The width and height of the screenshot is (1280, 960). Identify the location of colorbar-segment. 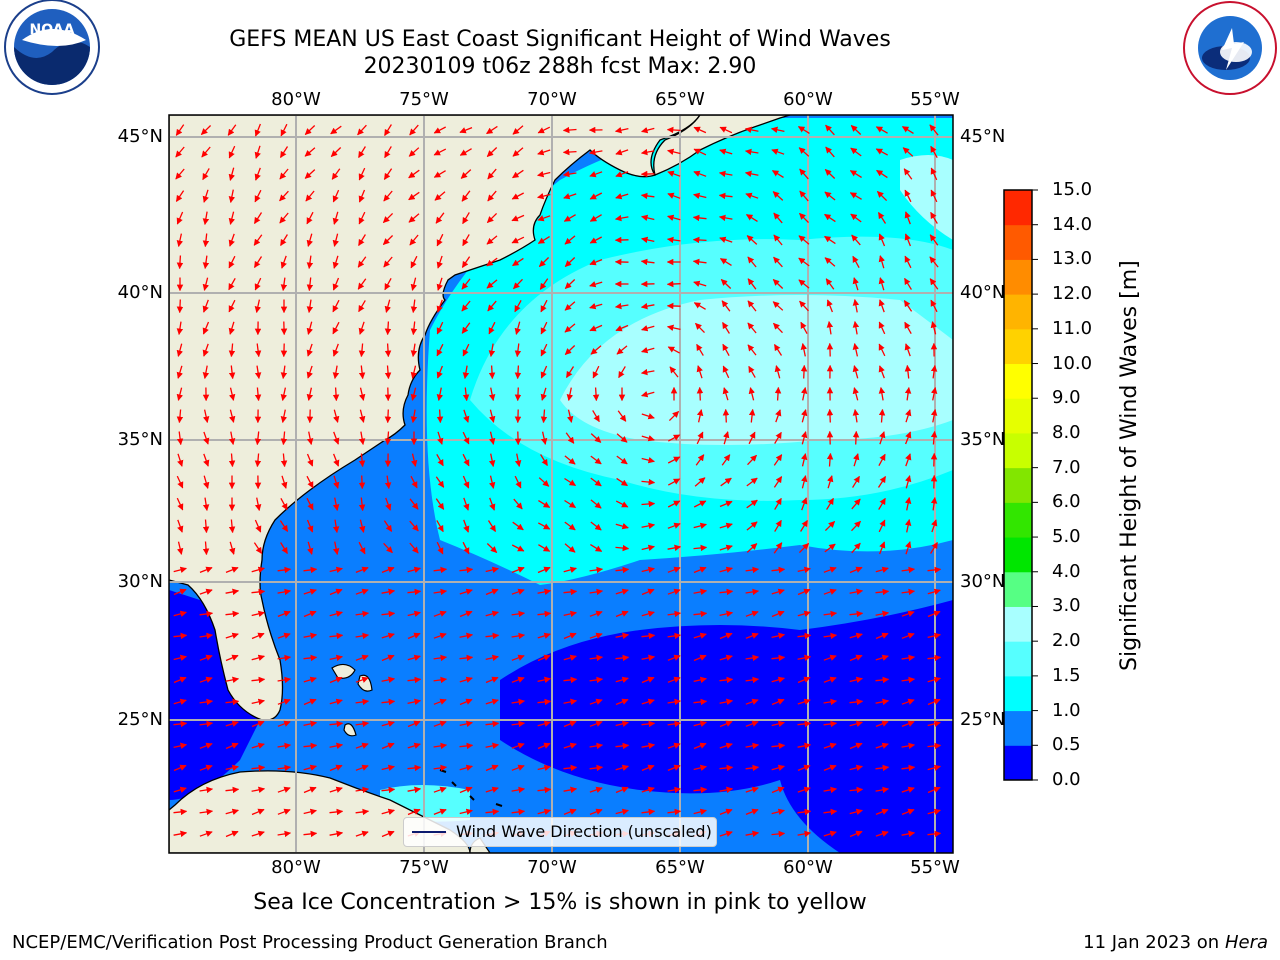
(1018, 728).